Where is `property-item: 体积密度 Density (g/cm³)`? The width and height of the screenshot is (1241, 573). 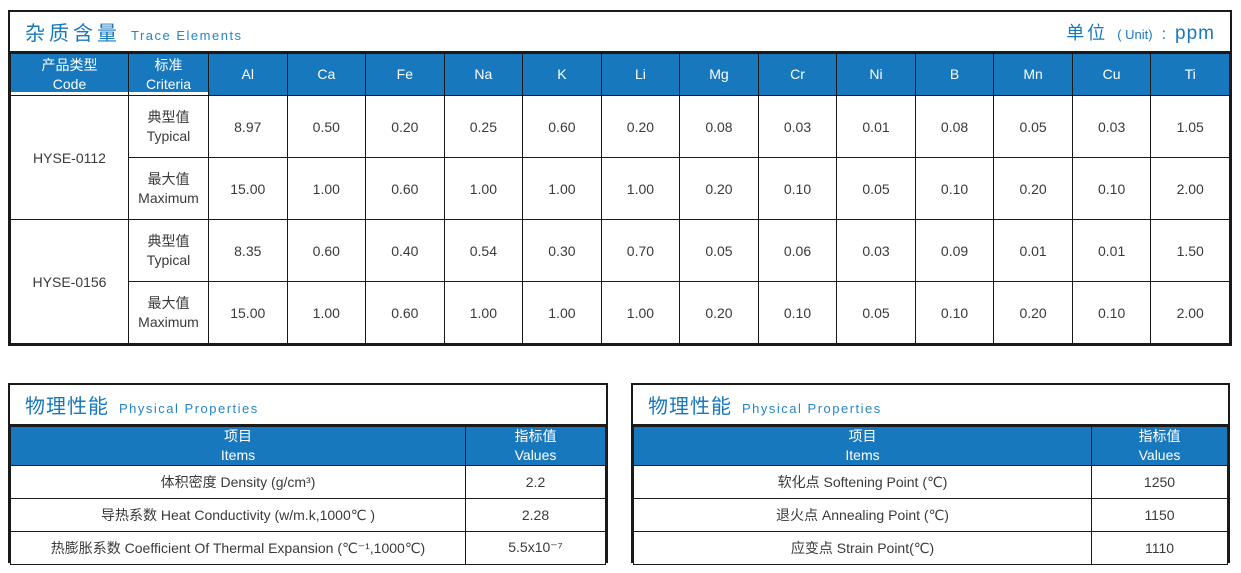
property-item: 体积密度 Density (g/cm³) is located at coordinates (238, 481).